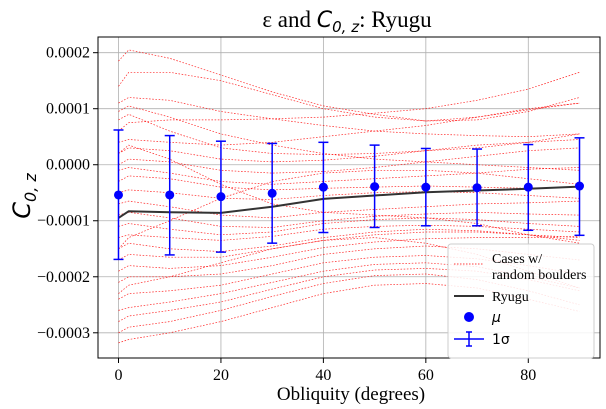 Image resolution: width=606 pixels, height=409 pixels. Describe the element at coordinates (528, 375) in the screenshot. I see `x-tick-label: 80` at that location.